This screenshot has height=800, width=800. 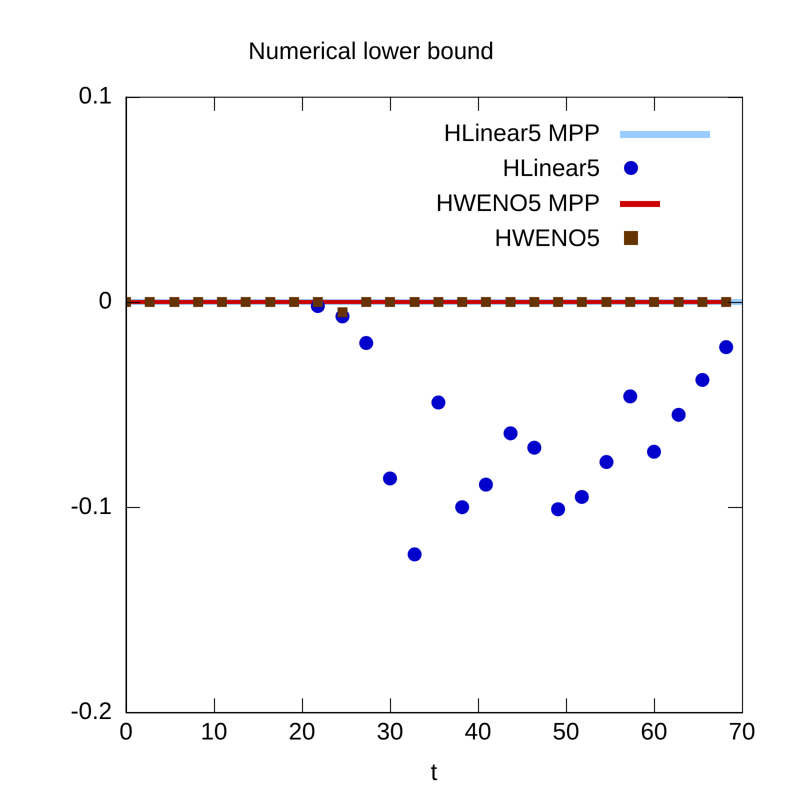 I want to click on legend-label: HLinear5 MPP, so click(x=522, y=134).